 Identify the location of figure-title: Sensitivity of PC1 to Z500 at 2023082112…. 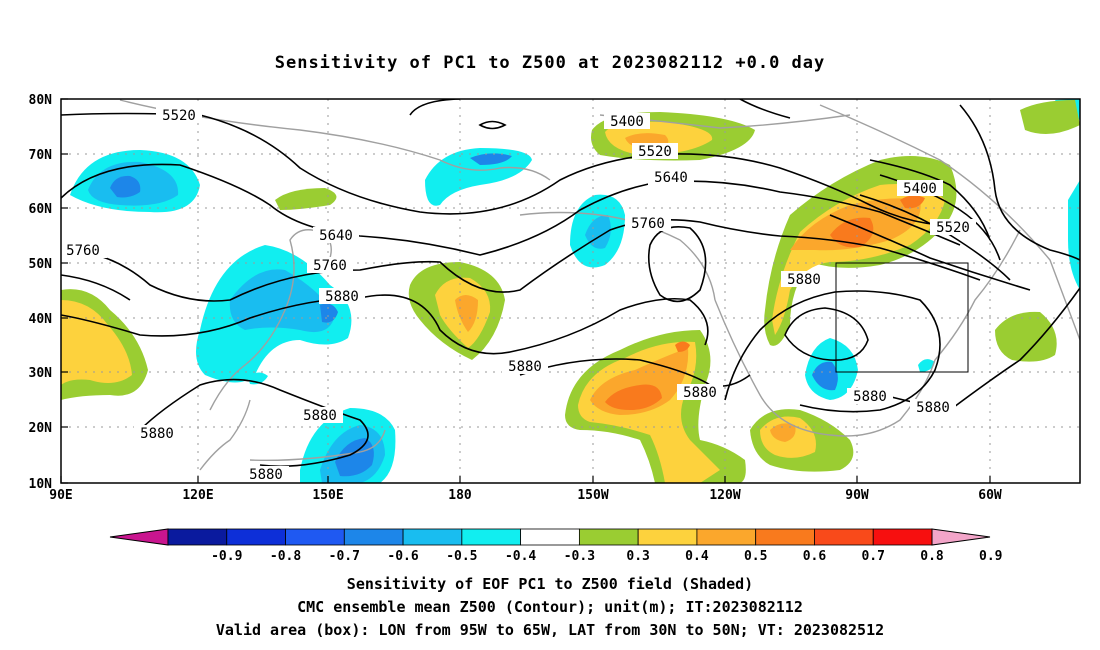
(550, 63).